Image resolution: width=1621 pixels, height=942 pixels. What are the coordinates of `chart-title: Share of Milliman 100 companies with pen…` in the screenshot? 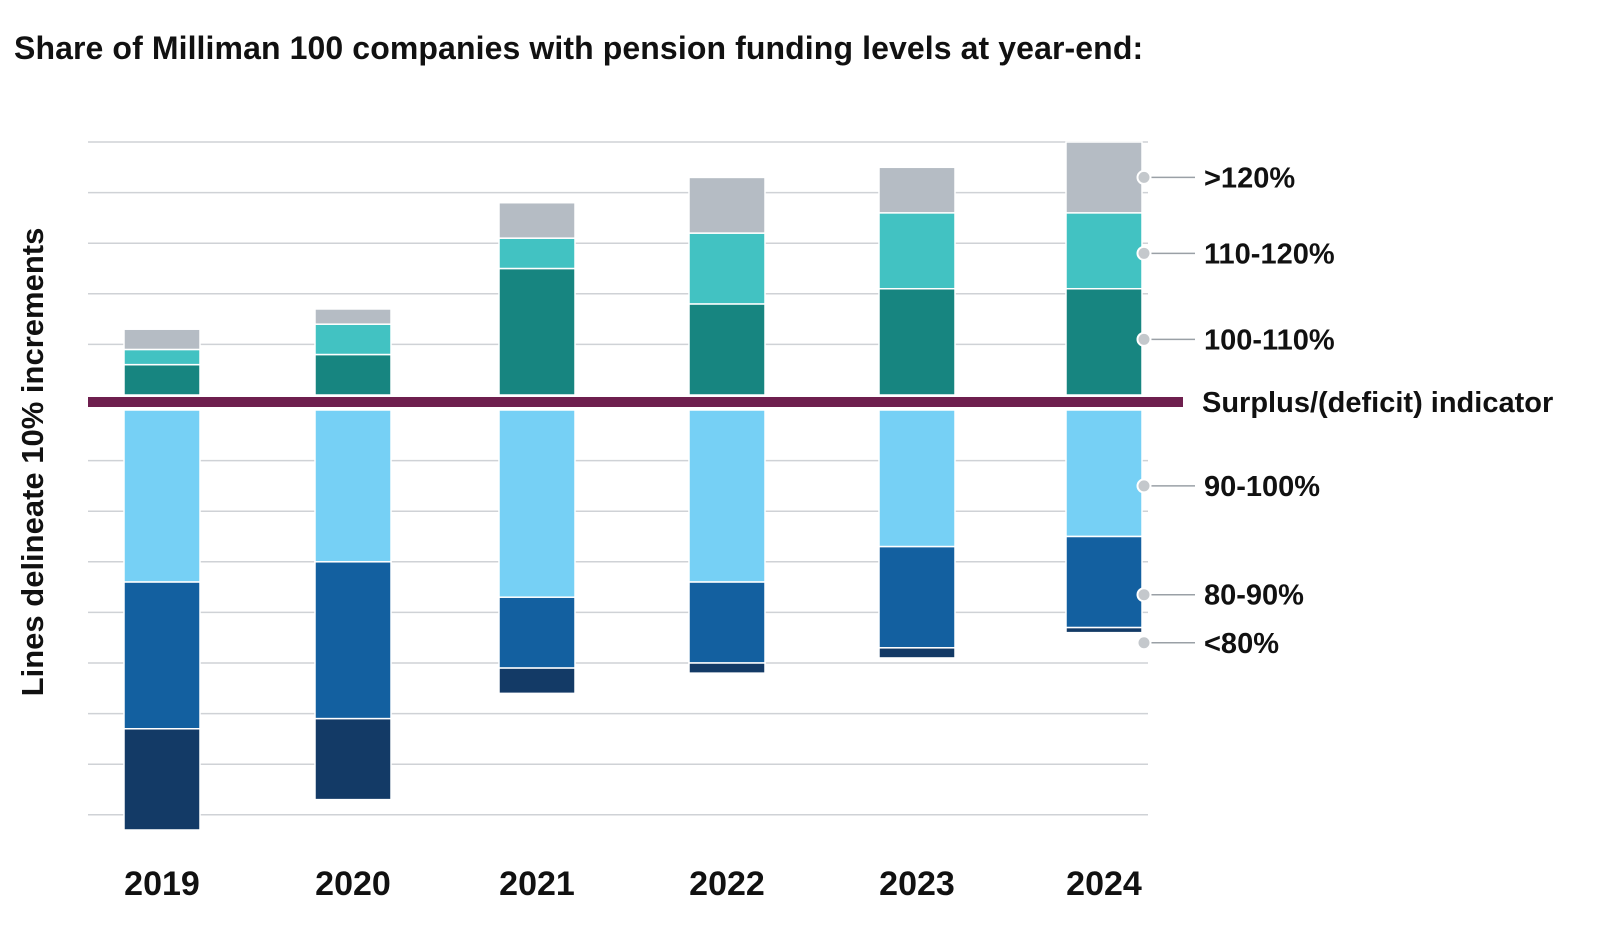 It's located at (579, 48).